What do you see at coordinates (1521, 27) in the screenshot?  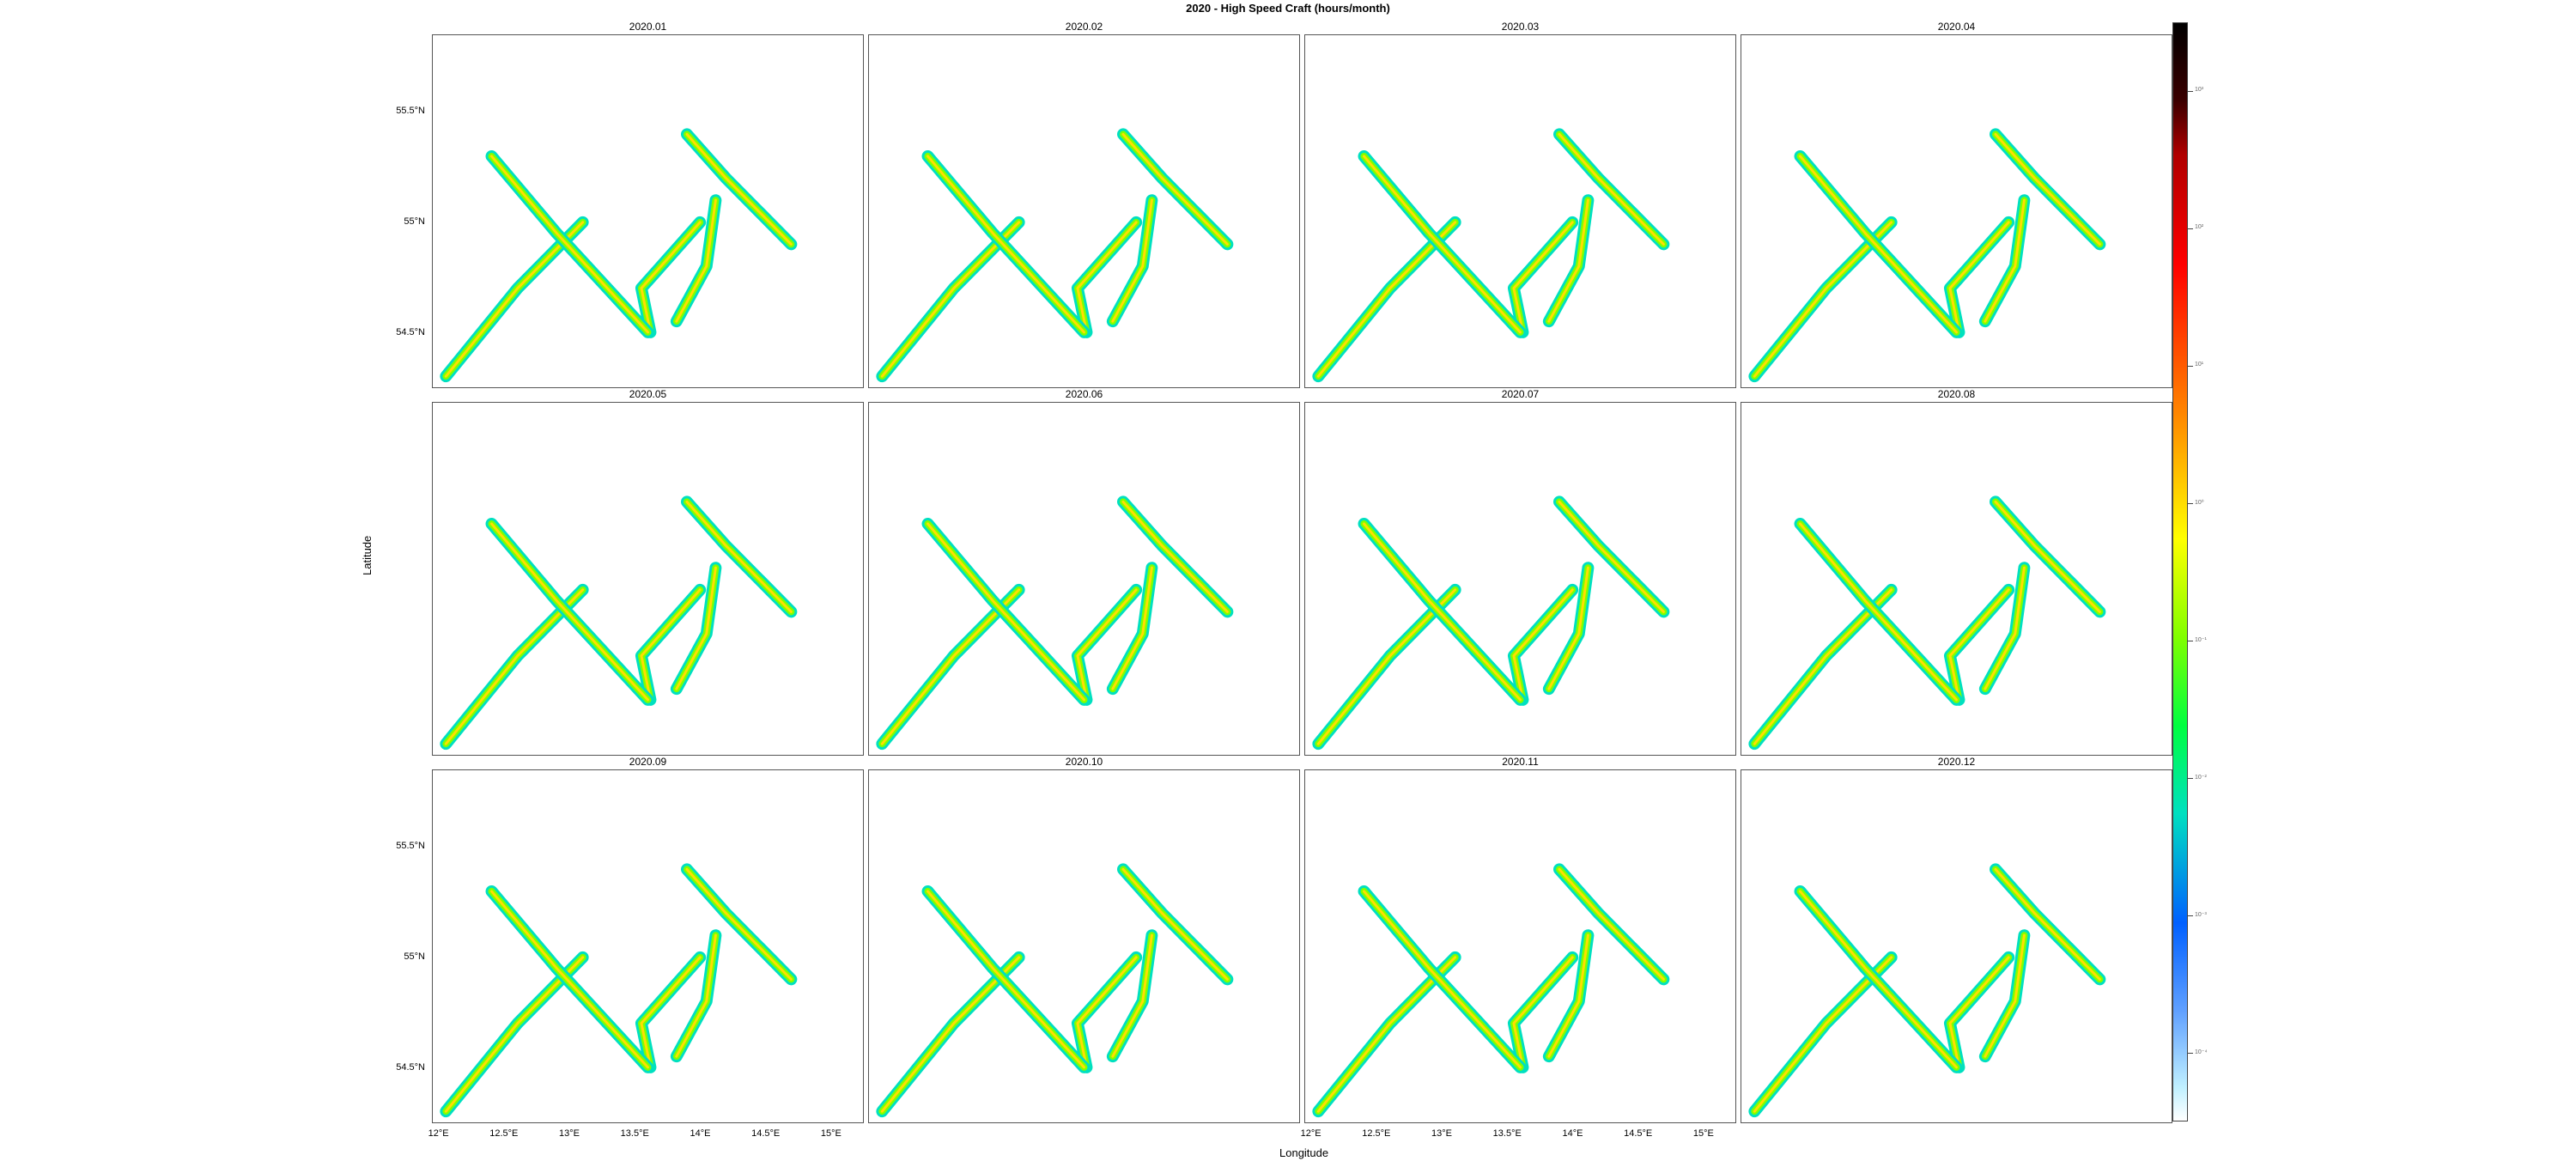 I see `panel-title: 2020.03` at bounding box center [1521, 27].